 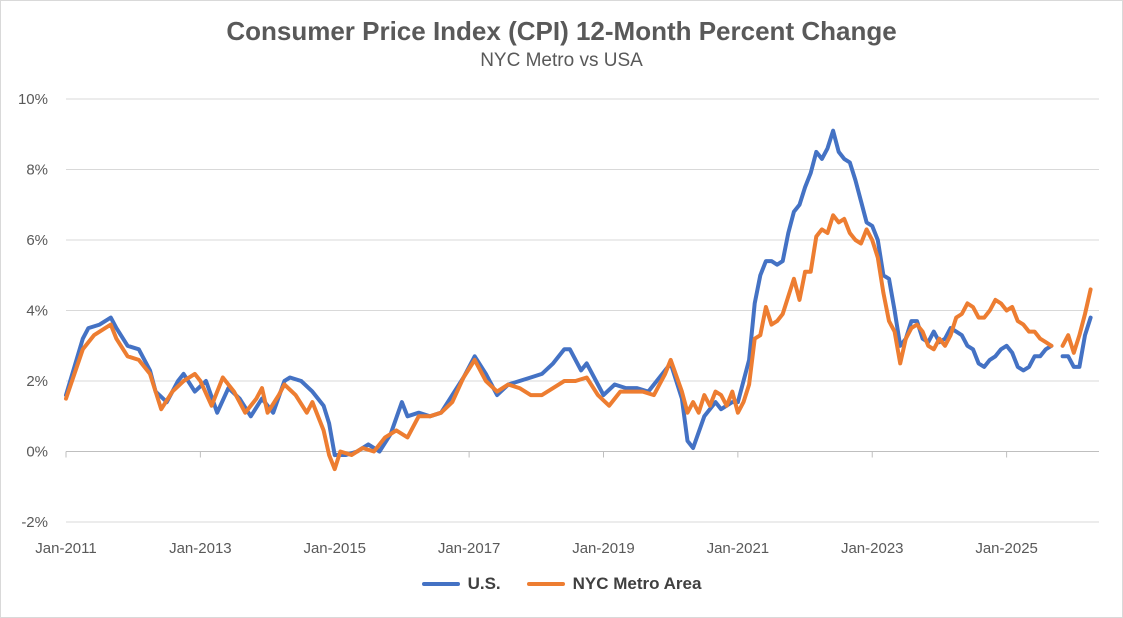 What do you see at coordinates (461, 584) in the screenshot?
I see `legend-item-us: U.S.` at bounding box center [461, 584].